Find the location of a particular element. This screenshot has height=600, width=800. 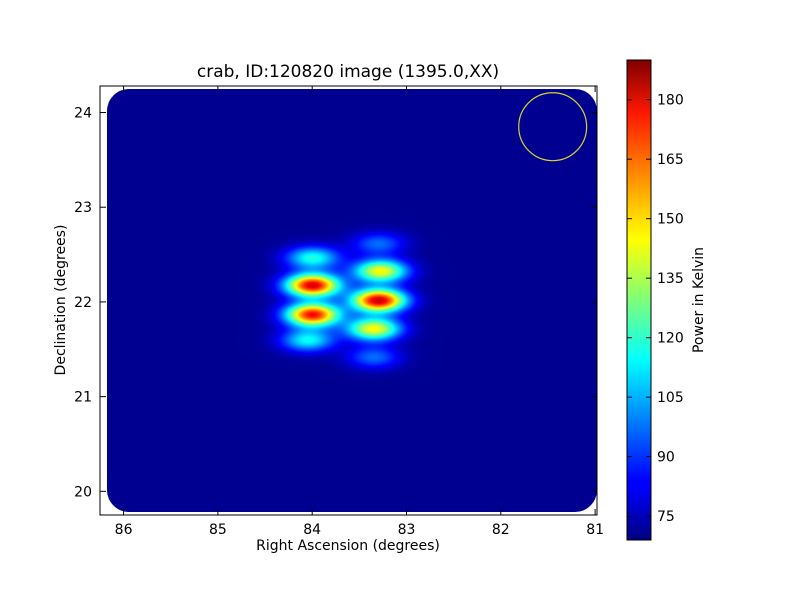

x-axis-label: Right Ascension (degrees) is located at coordinates (348, 546).